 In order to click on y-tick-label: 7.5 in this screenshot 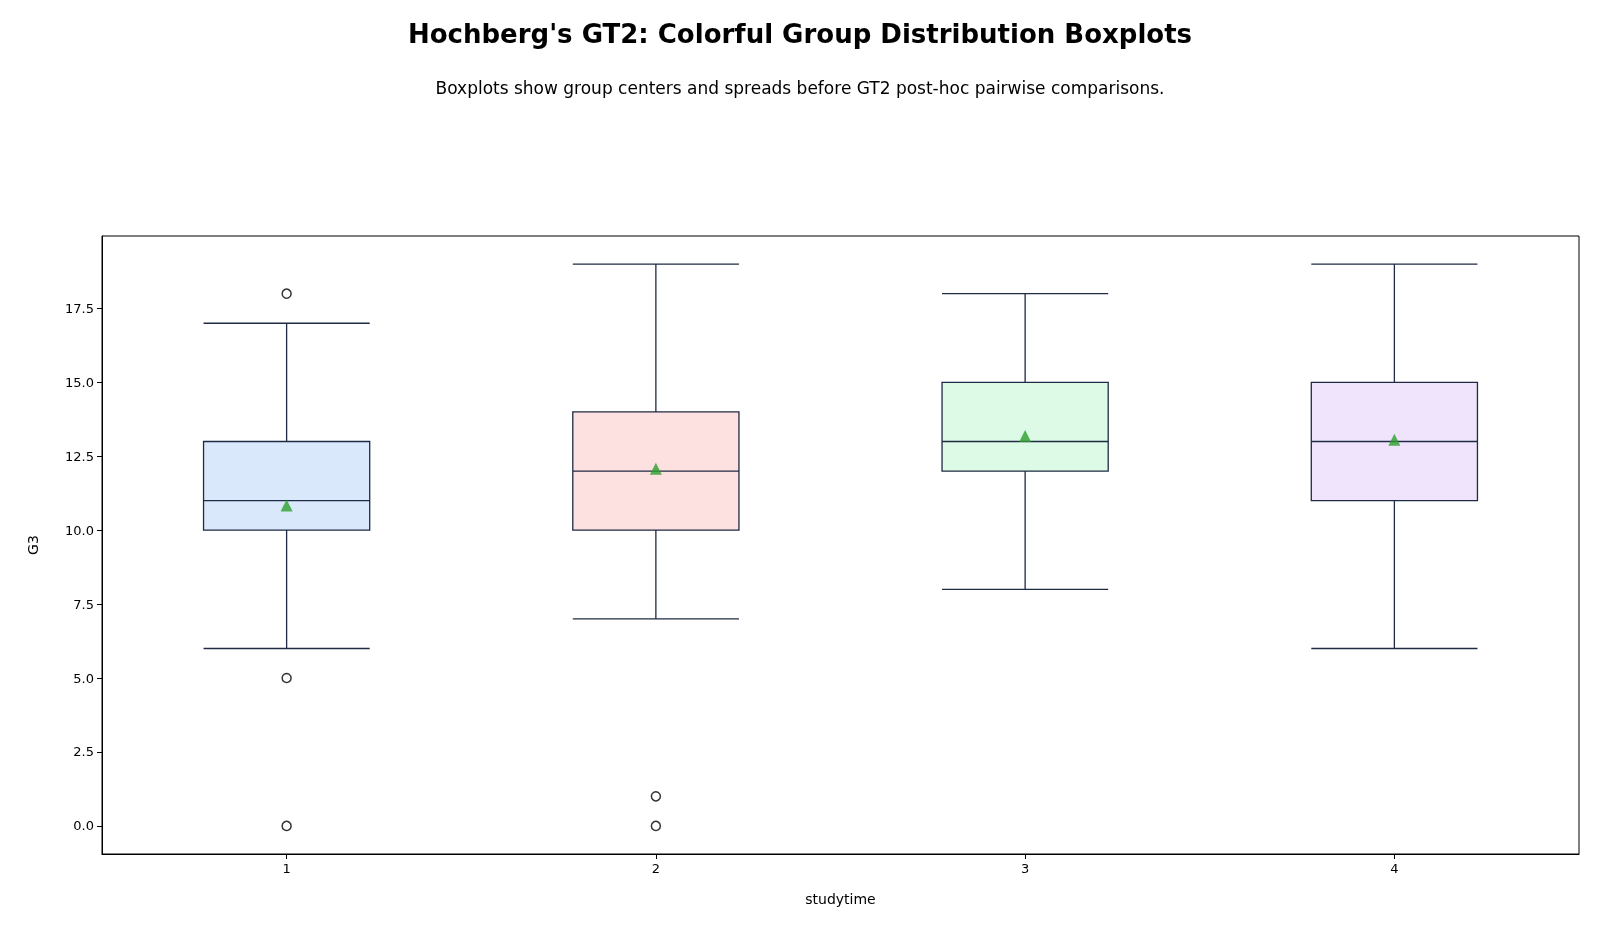, I will do `click(83, 604)`.